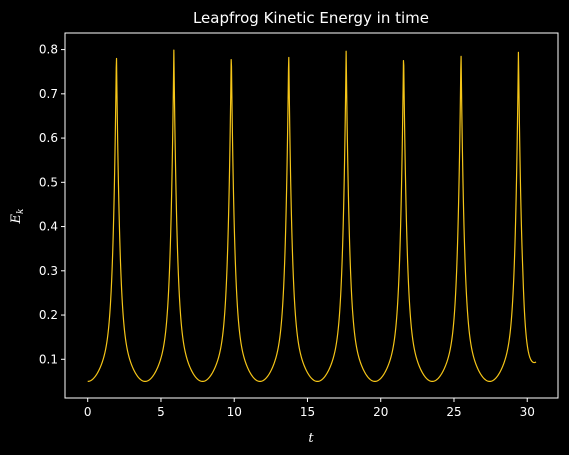 Image resolution: width=569 pixels, height=455 pixels. Describe the element at coordinates (48, 182) in the screenshot. I see `y-tick-label: 0.5` at that location.